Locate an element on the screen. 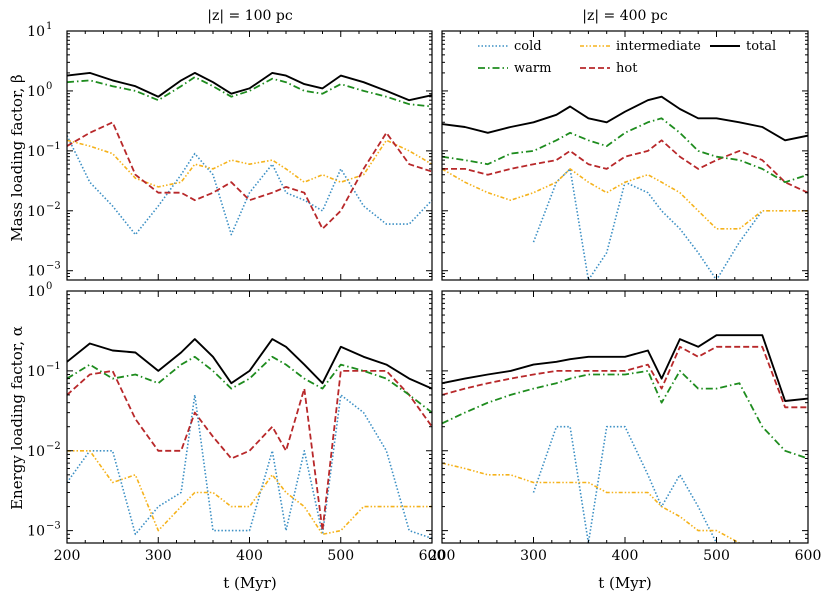 The height and width of the screenshot is (596, 831). series-line-total-bottom-right is located at coordinates (625, 368).